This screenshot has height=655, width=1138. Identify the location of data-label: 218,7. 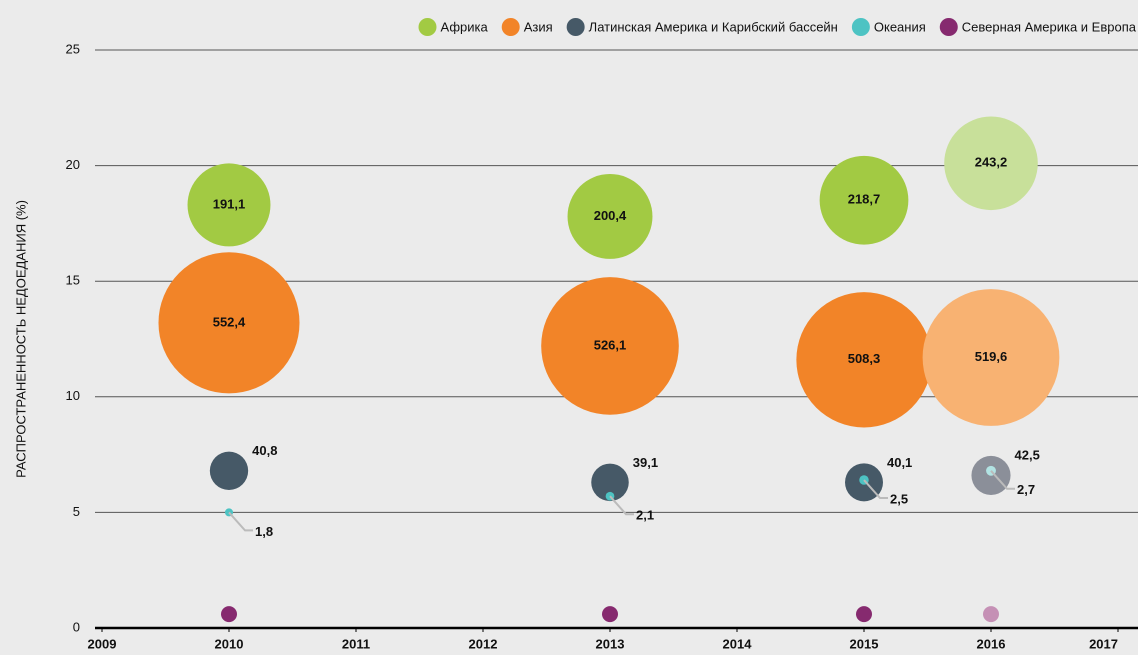
(864, 199).